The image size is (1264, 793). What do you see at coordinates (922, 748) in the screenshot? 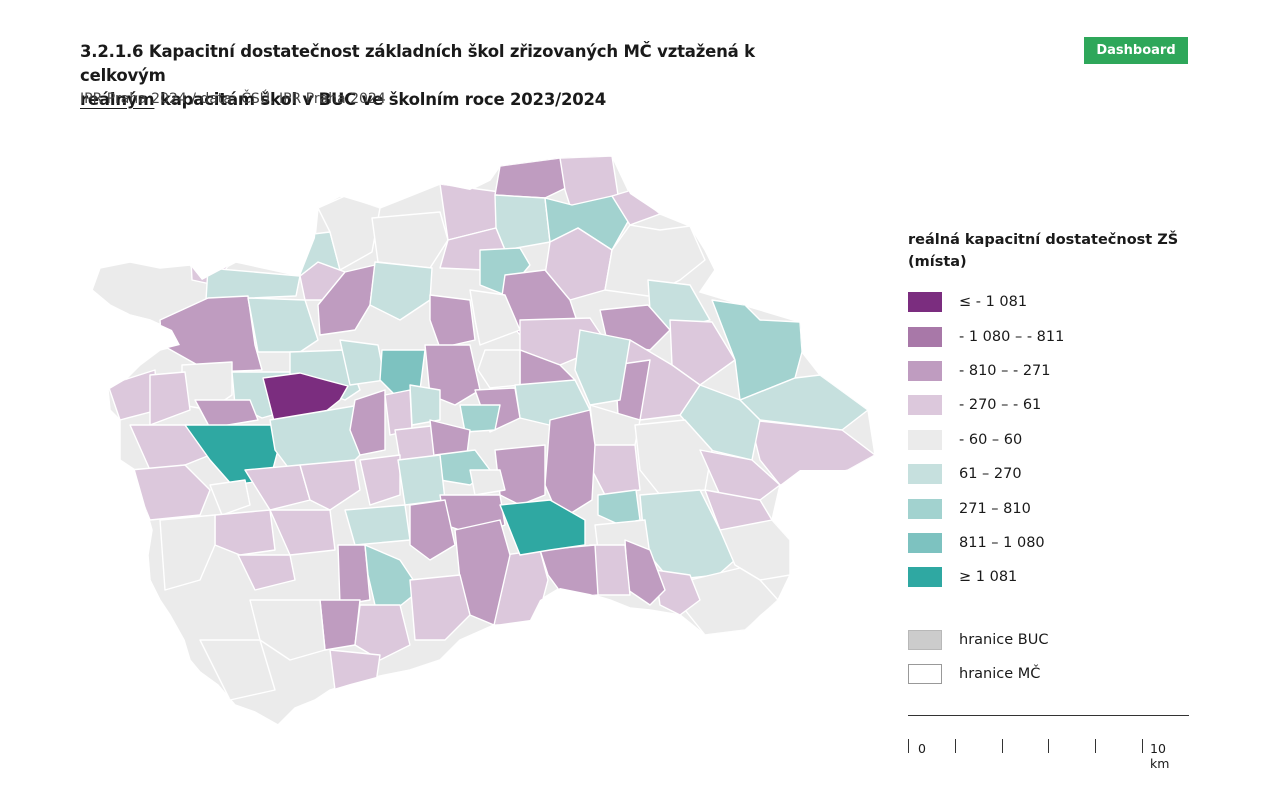
I see `scale-label-start: 0` at bounding box center [922, 748].